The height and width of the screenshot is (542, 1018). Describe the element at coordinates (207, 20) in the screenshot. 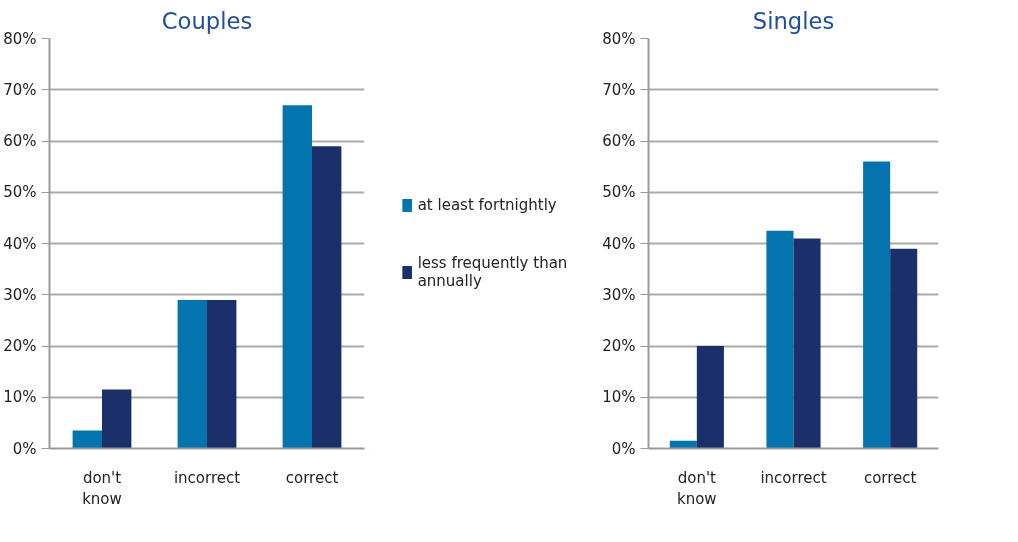

I see `chart-title: Couples` at that location.